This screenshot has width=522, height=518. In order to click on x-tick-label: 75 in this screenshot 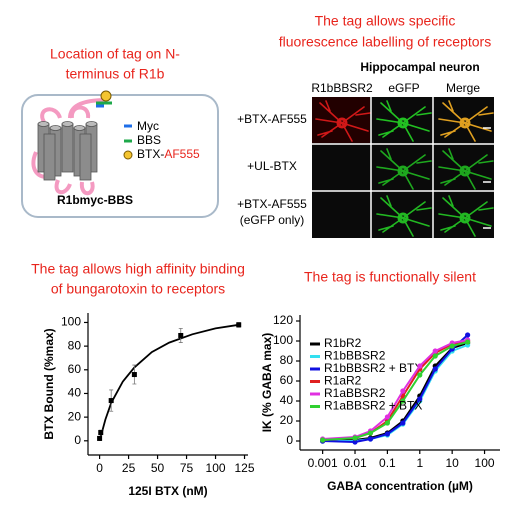, I will do `click(187, 468)`.